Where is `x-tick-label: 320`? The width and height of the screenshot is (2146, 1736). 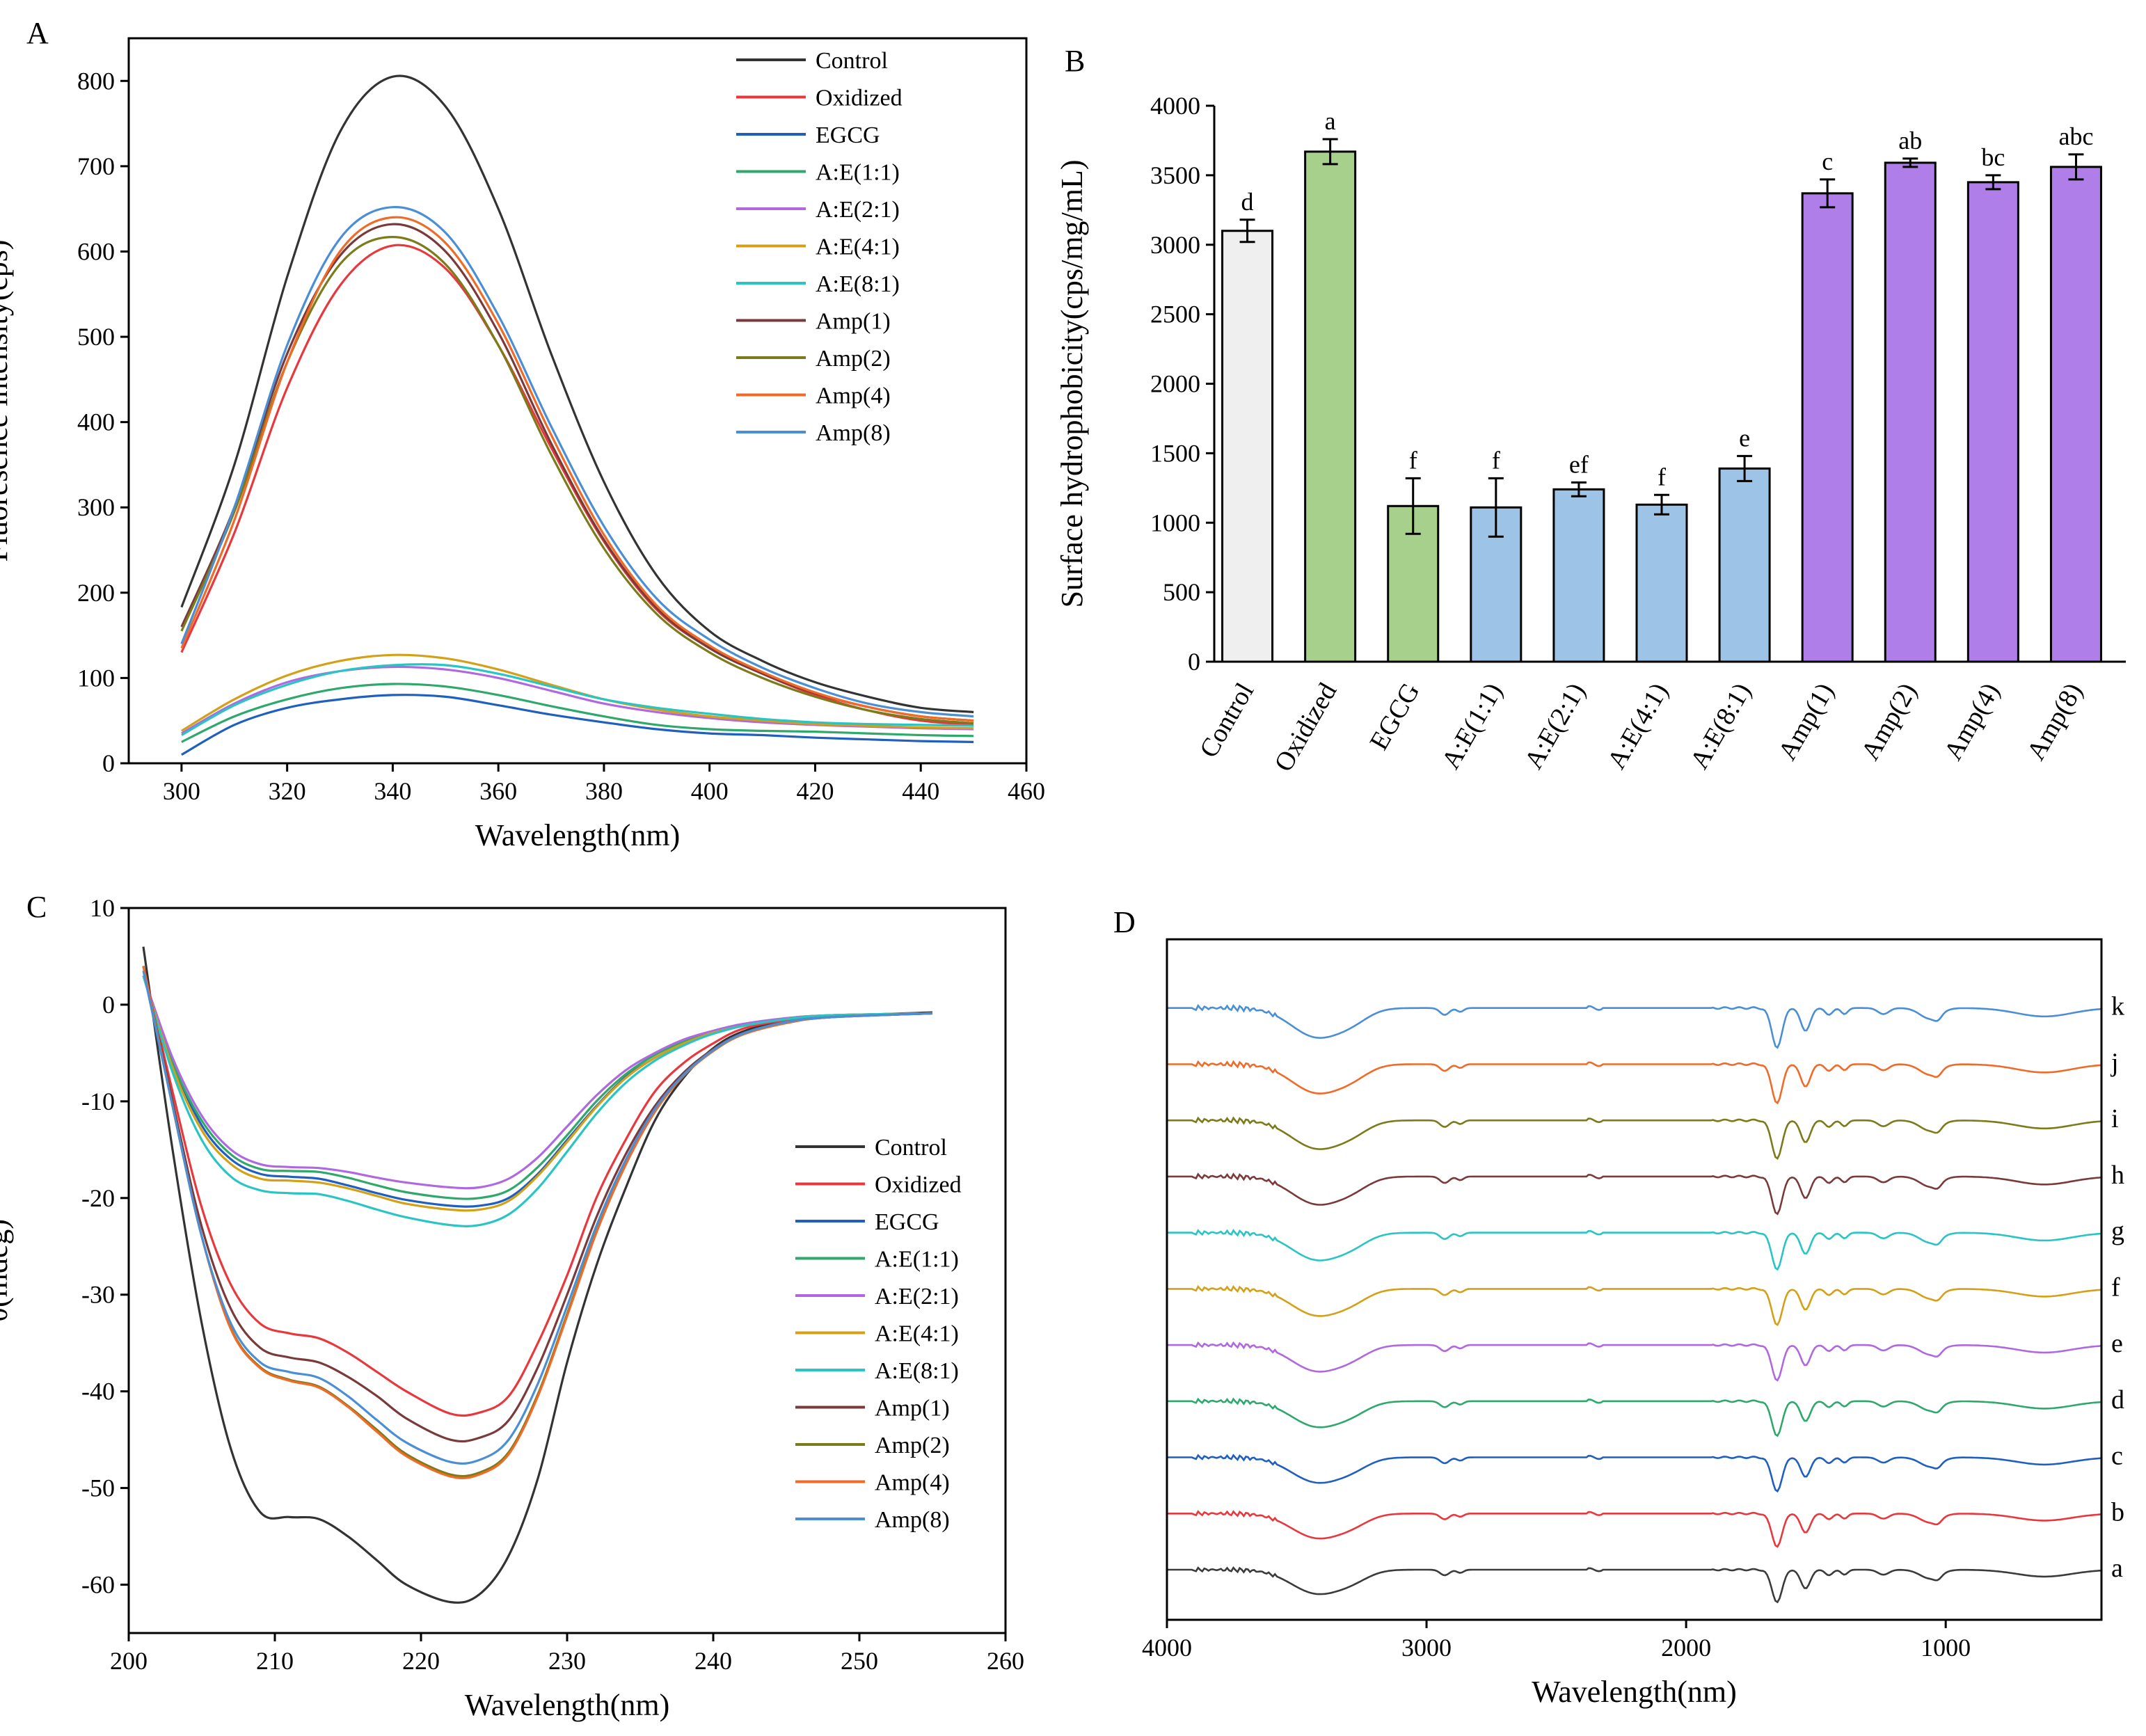
x-tick-label: 320 is located at coordinates (287, 791).